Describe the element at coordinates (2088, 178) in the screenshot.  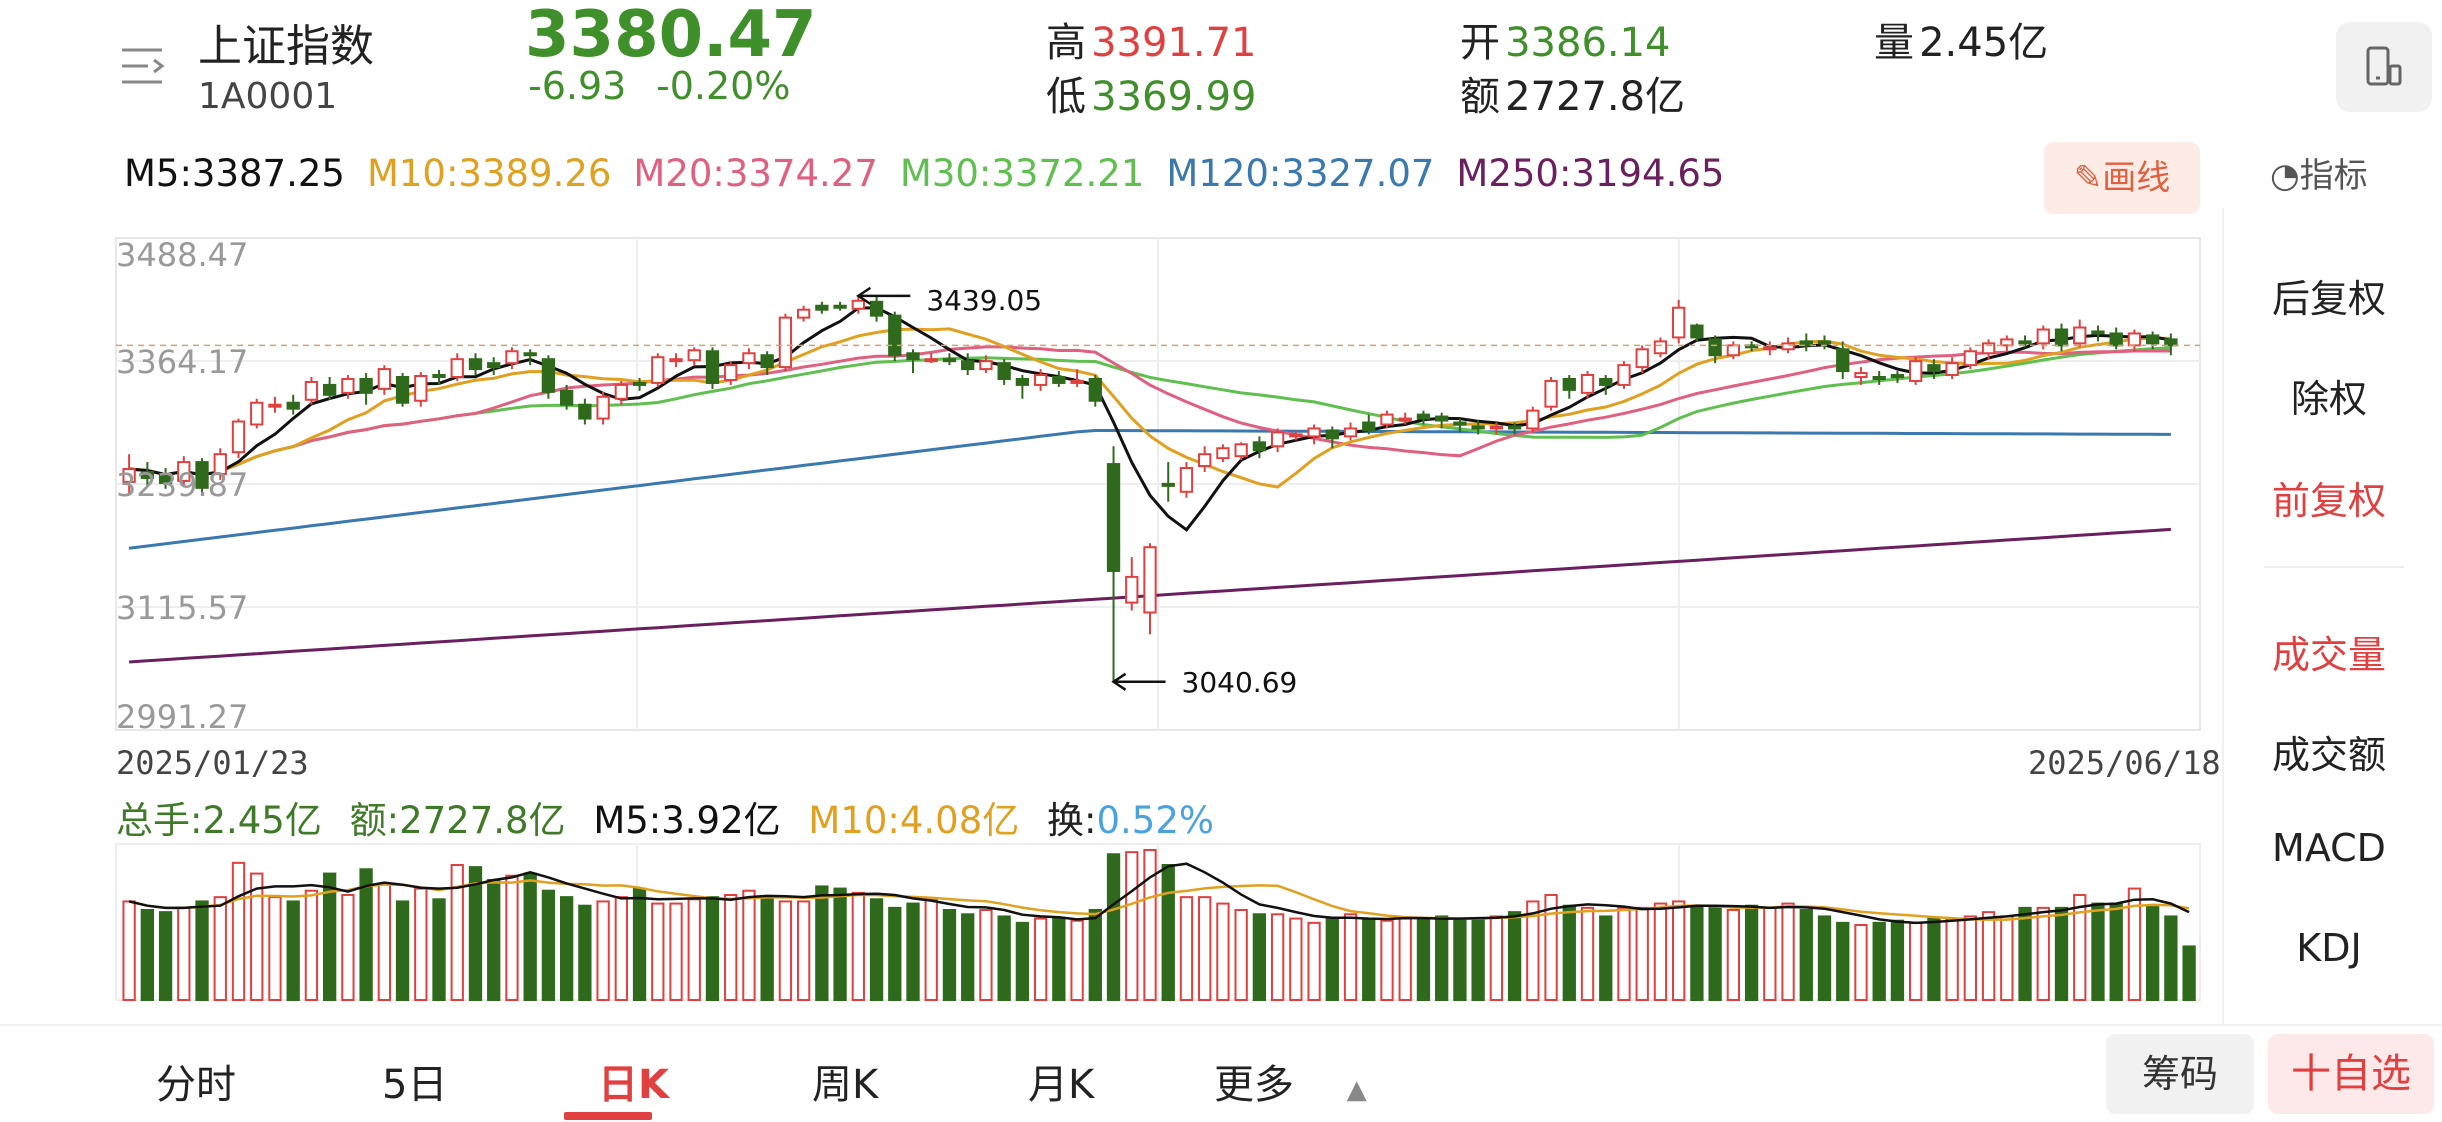
I see `pencil-icon: ✎` at that location.